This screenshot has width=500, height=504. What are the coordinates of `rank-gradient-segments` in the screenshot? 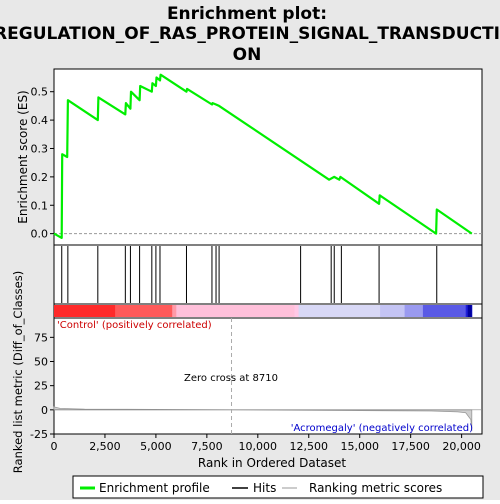 It's located at (263, 311).